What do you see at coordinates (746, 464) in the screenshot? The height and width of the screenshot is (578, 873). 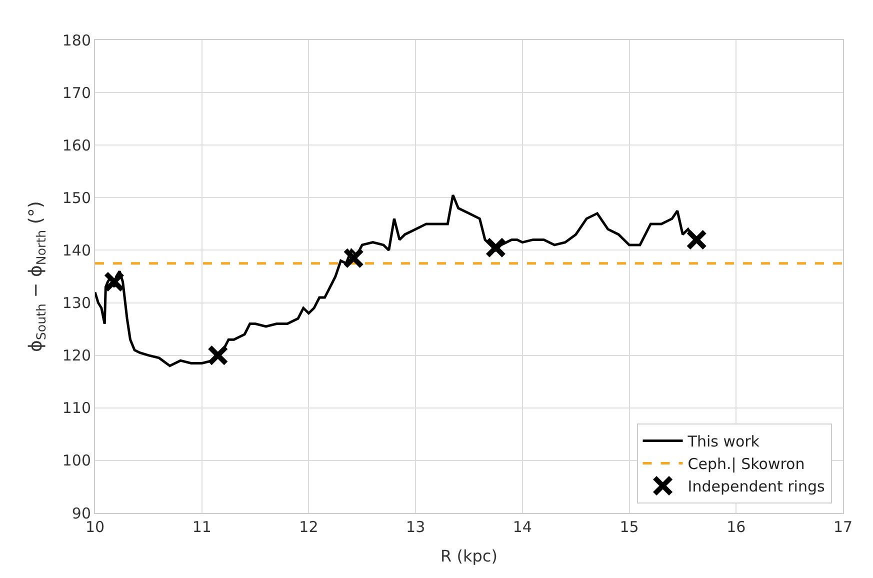 I see `legend-label: Ceph.| Skowron` at bounding box center [746, 464].